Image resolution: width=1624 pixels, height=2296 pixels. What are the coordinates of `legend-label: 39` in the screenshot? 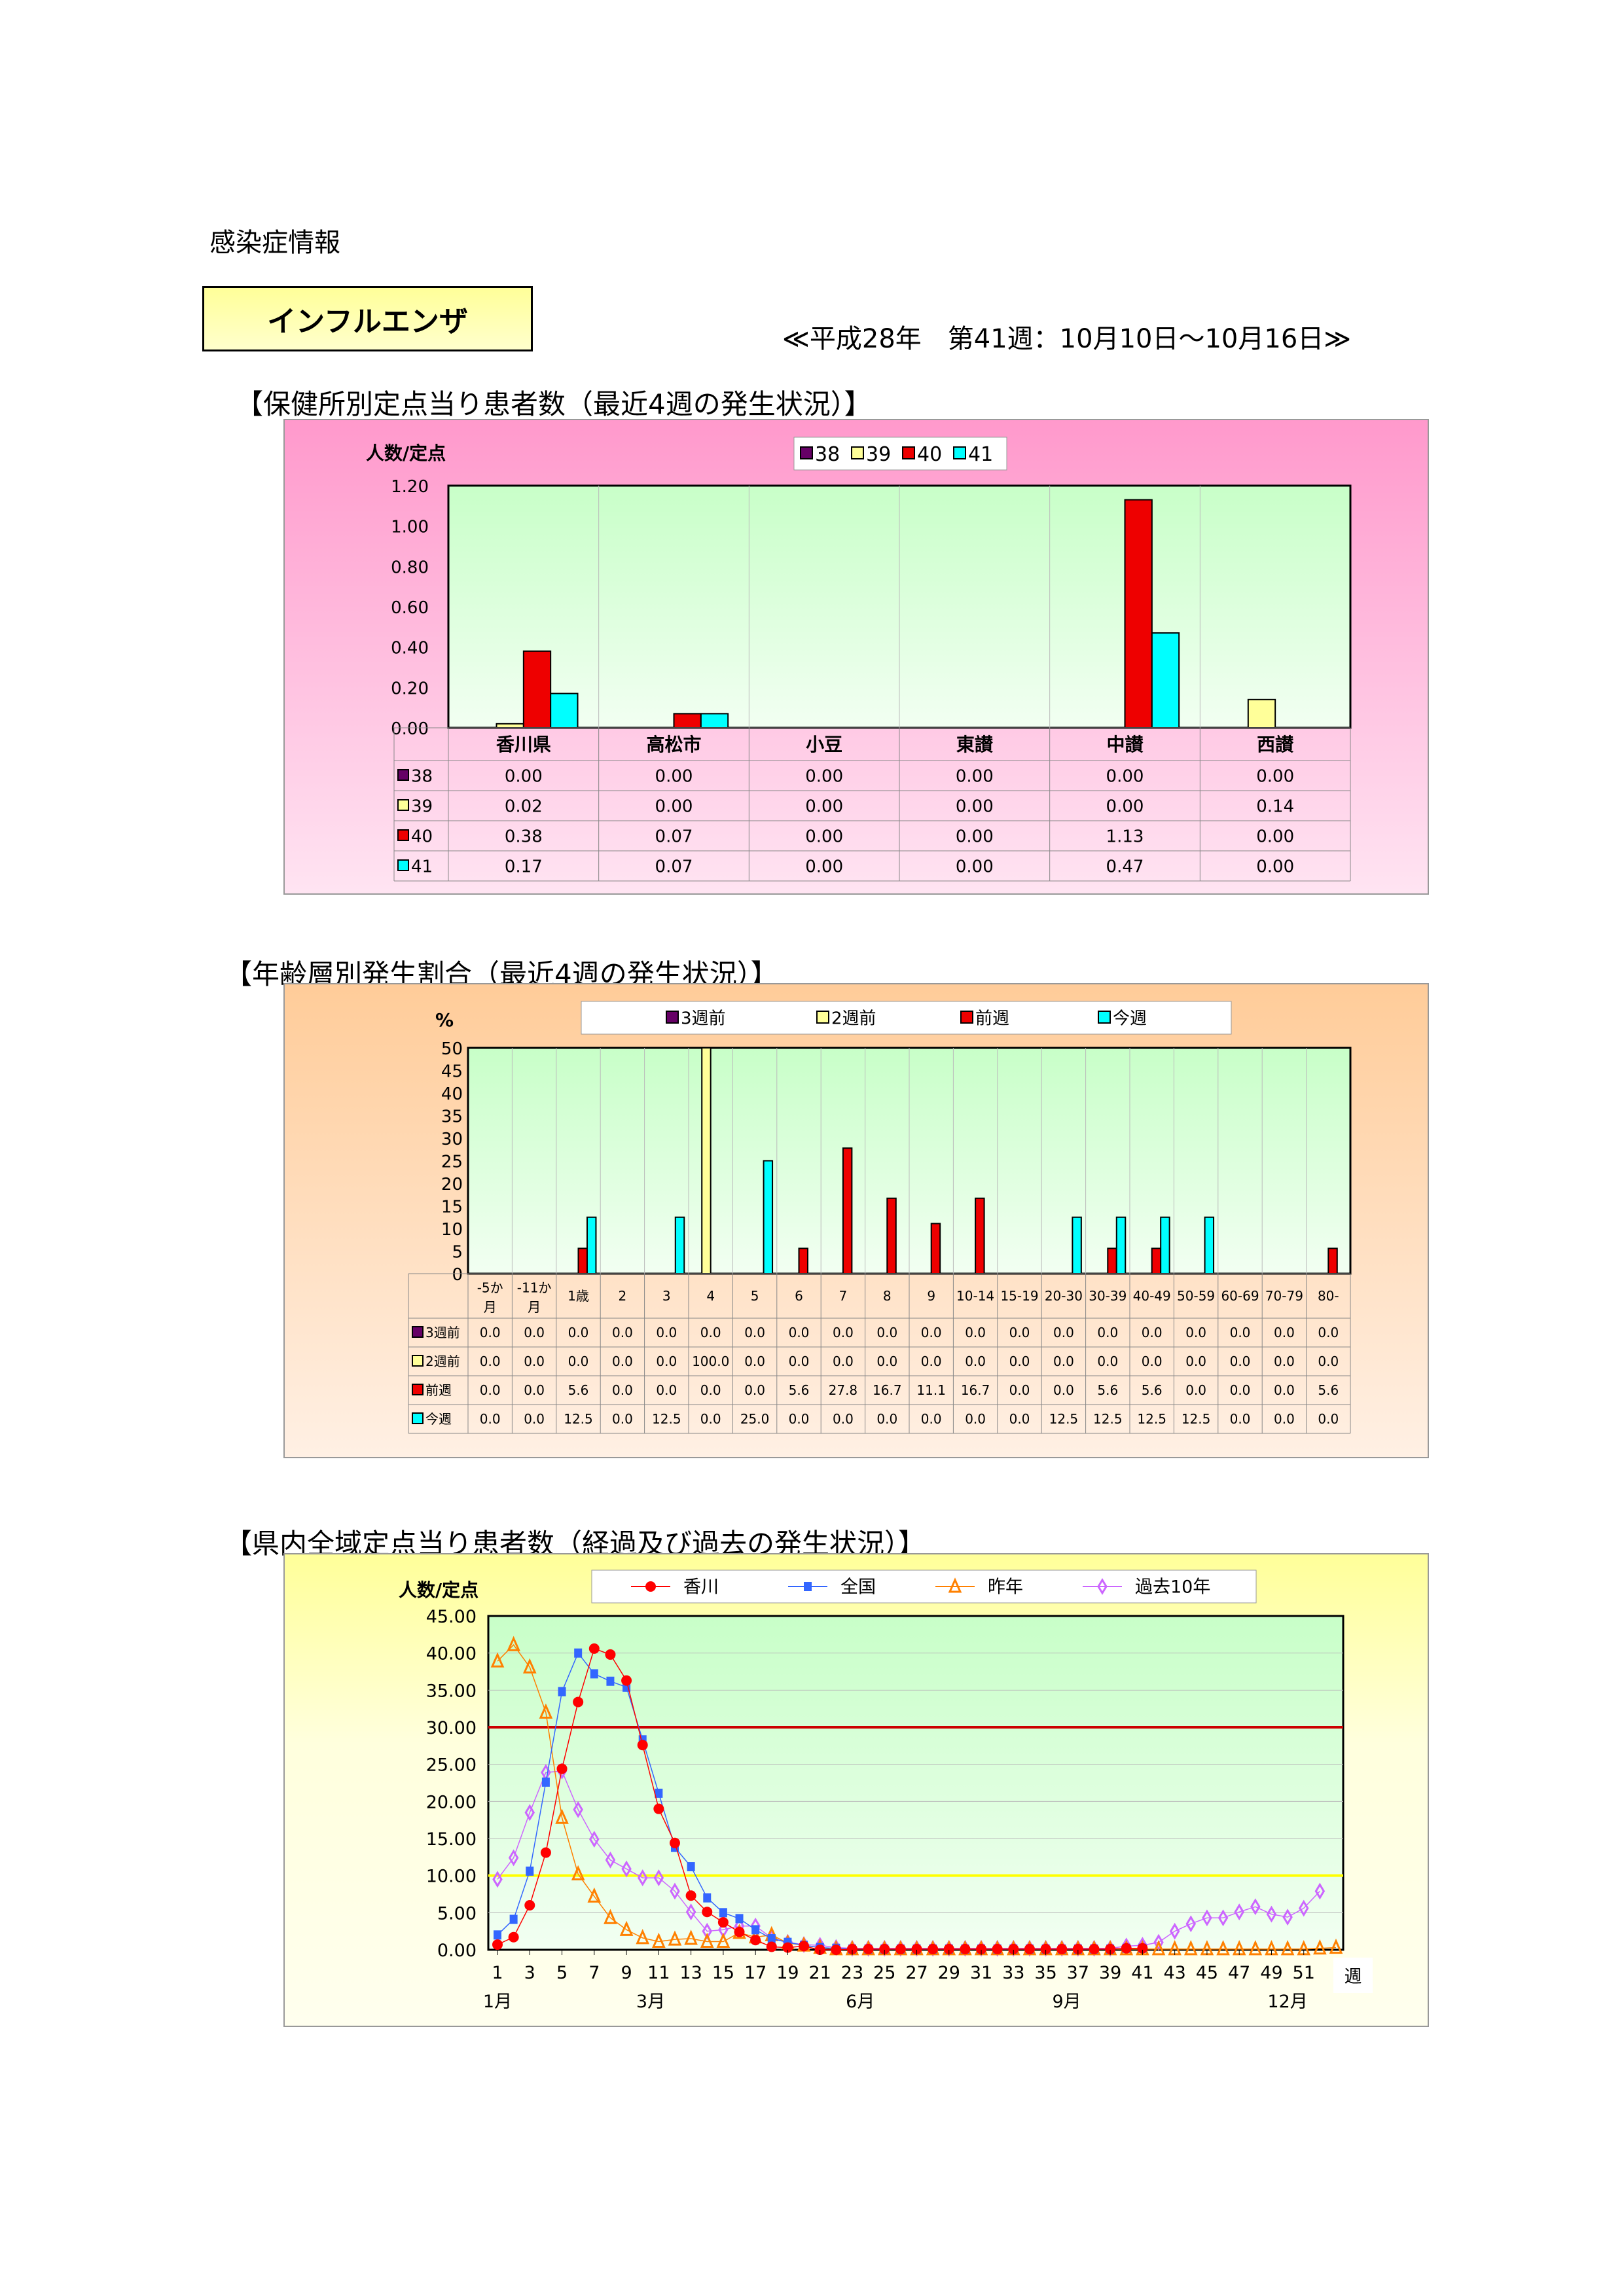 It's located at (878, 454).